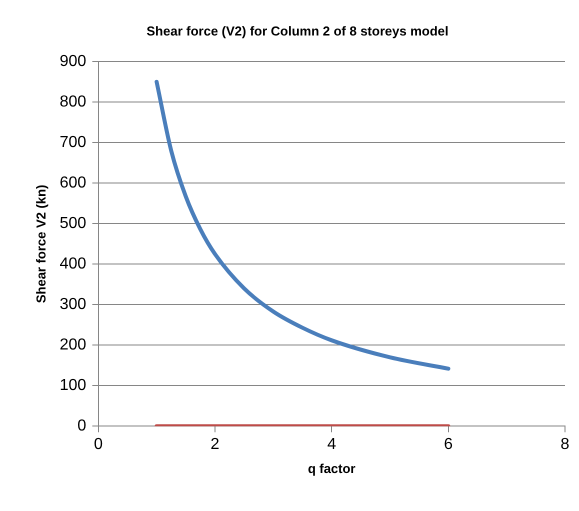 The image size is (579, 511). Describe the element at coordinates (297, 30) in the screenshot. I see `chart-title: Shear force (V2) for Column 2 of 8 storeys model` at that location.